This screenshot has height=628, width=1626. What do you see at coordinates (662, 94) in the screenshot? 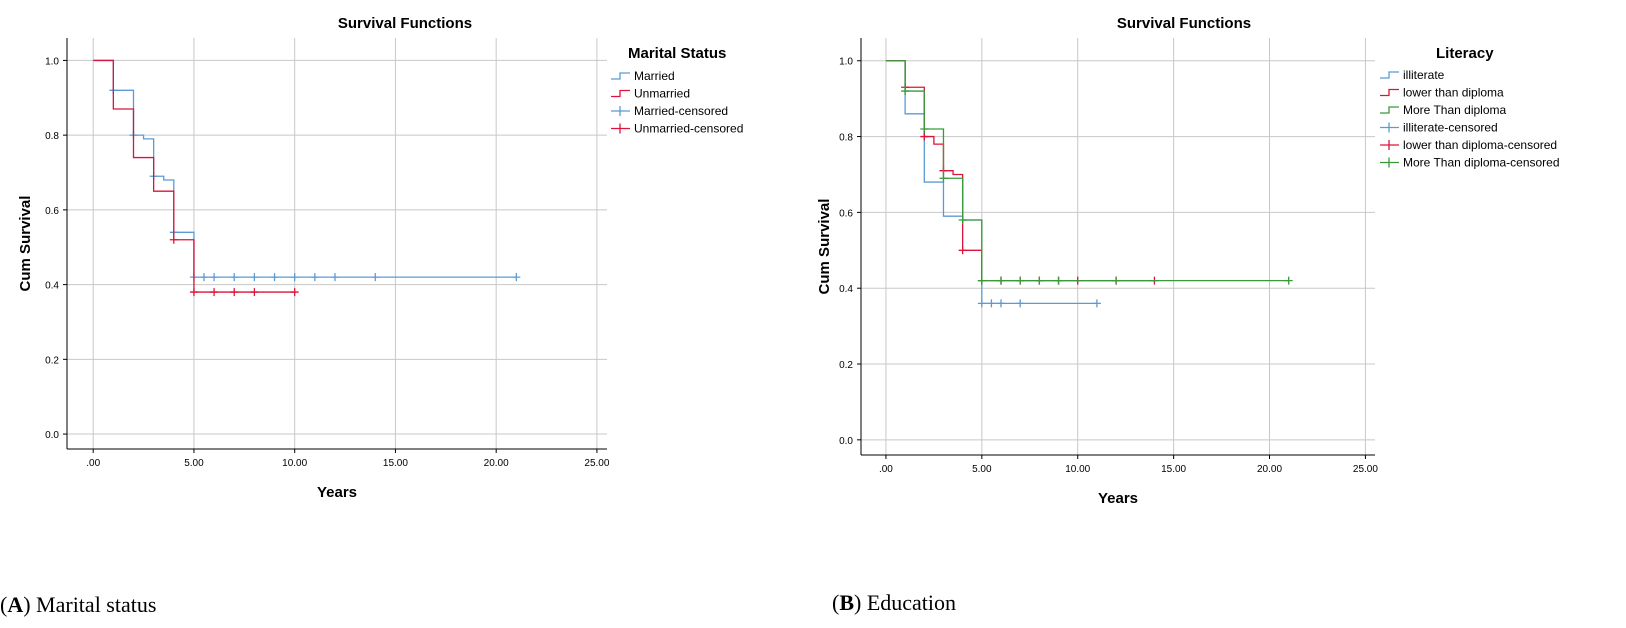
I see `legend-label: Unmarried` at bounding box center [662, 94].